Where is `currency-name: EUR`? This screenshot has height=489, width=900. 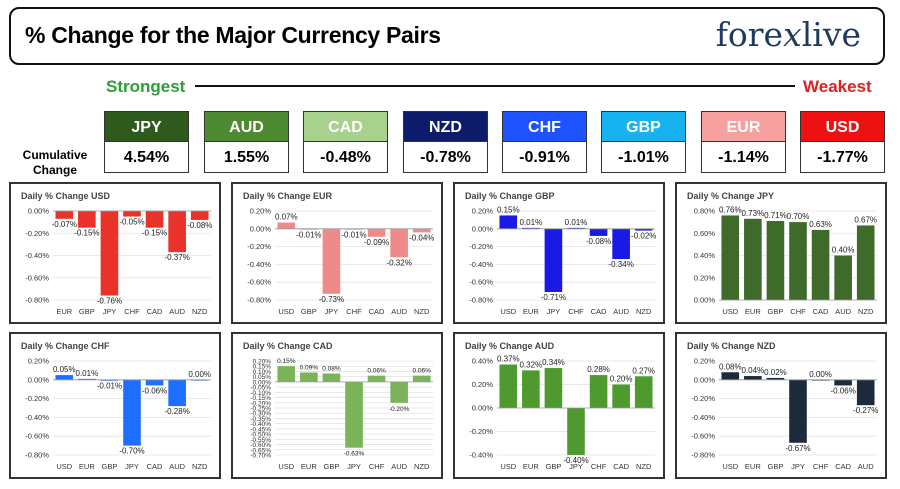
currency-name: EUR is located at coordinates (743, 126).